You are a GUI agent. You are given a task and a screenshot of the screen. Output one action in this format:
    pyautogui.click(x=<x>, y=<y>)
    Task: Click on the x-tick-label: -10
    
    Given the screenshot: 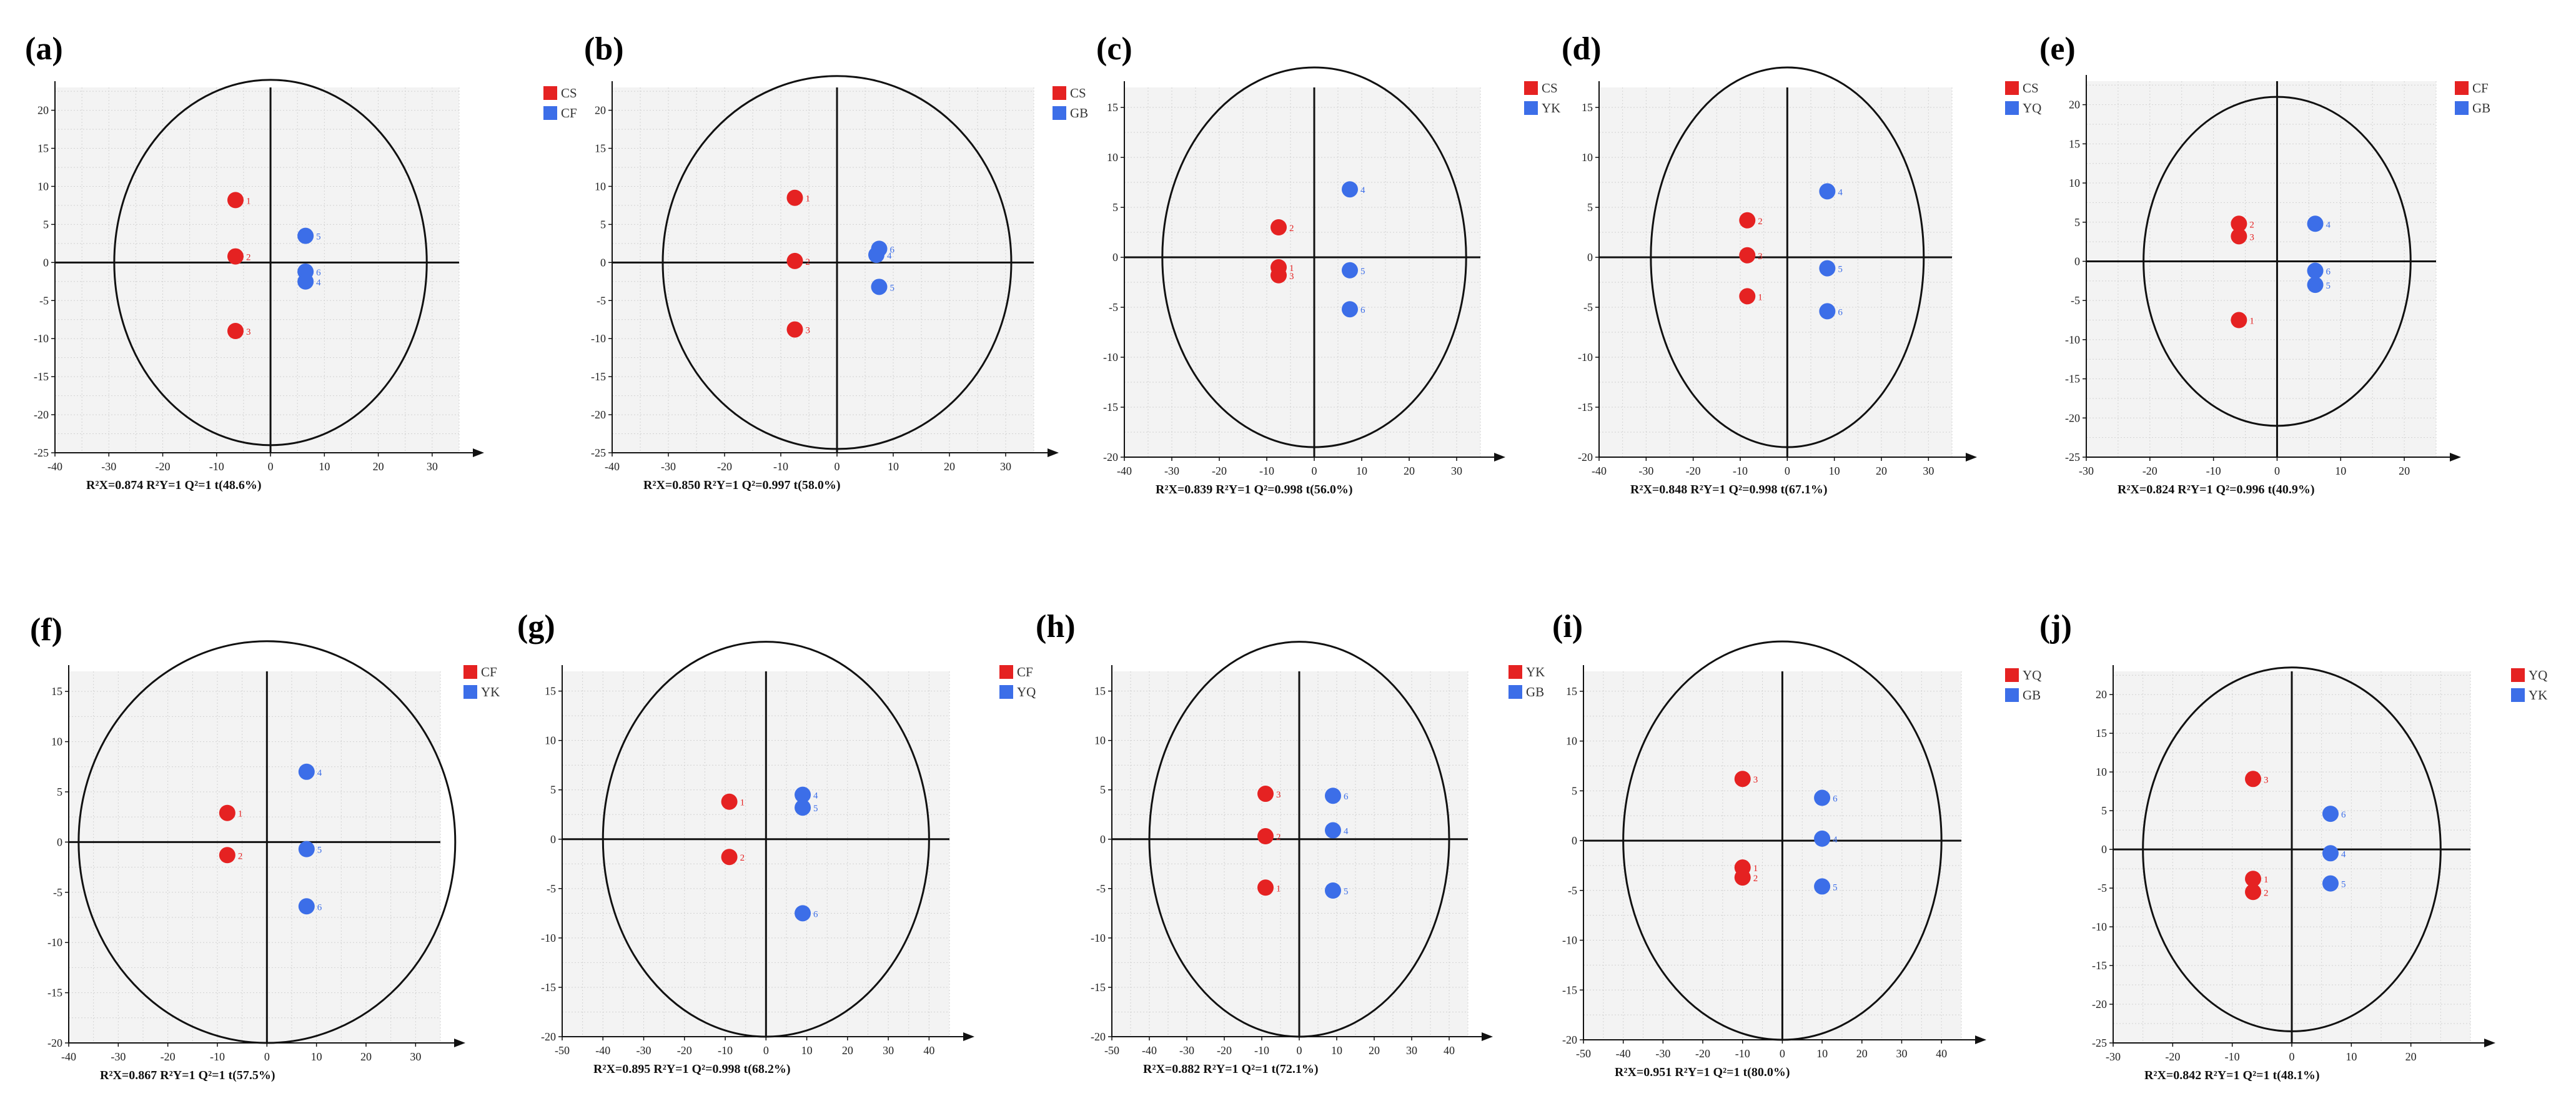 What is the action you would take?
    pyautogui.click(x=217, y=1056)
    